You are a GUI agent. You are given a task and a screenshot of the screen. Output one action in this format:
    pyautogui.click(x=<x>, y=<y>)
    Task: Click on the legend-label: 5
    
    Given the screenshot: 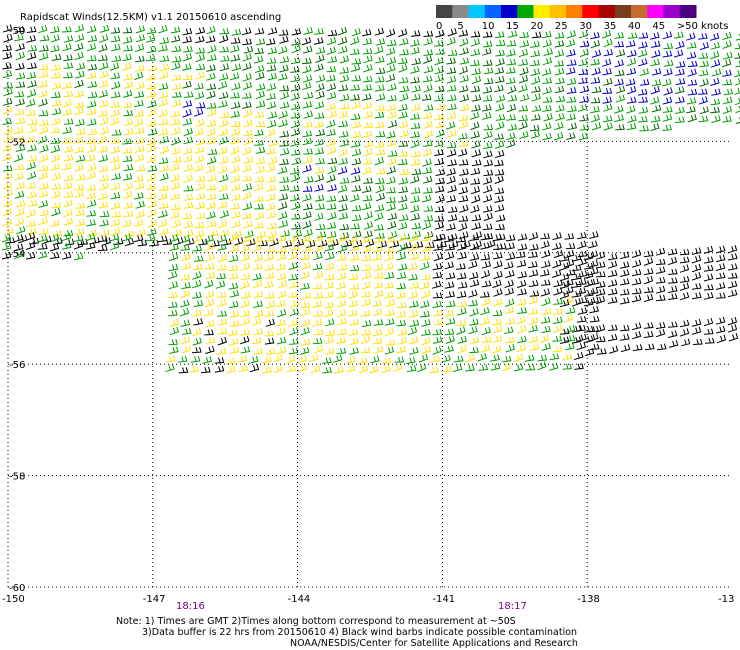 What is the action you would take?
    pyautogui.click(x=460, y=26)
    